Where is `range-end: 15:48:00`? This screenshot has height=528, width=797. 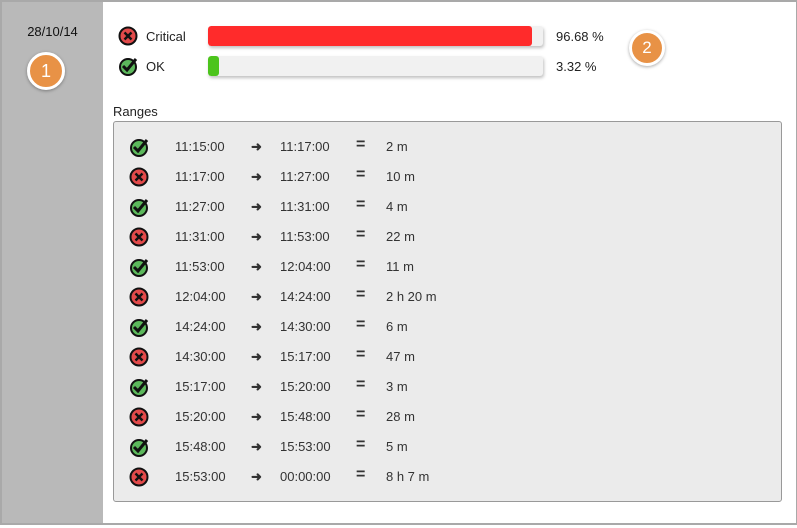
range-end: 15:48:00 is located at coordinates (305, 416).